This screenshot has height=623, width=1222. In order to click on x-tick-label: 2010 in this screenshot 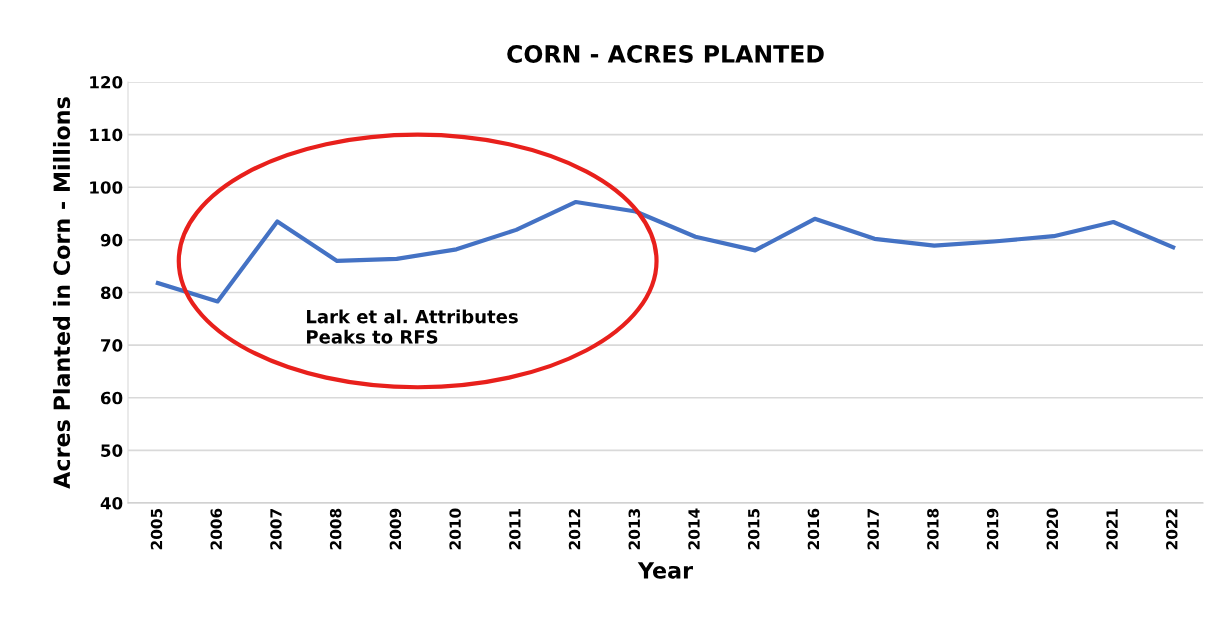, I will do `click(455, 529)`.